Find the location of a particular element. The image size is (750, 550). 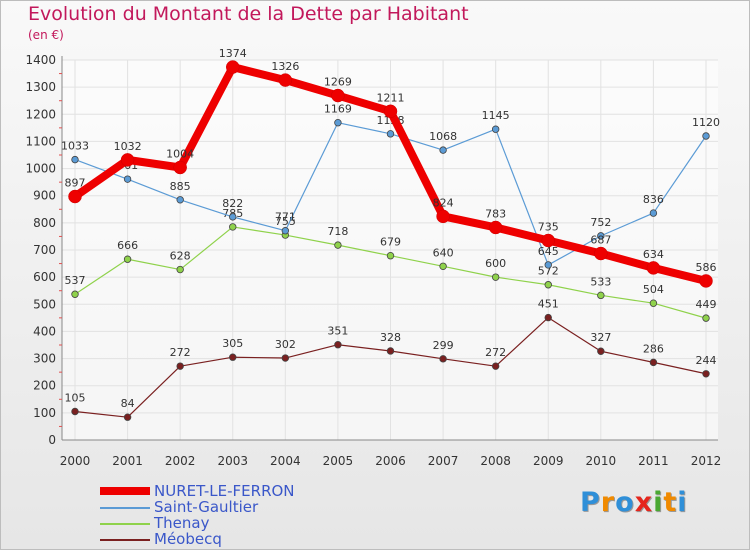

y-tick-label: 300 is located at coordinates (44, 359).